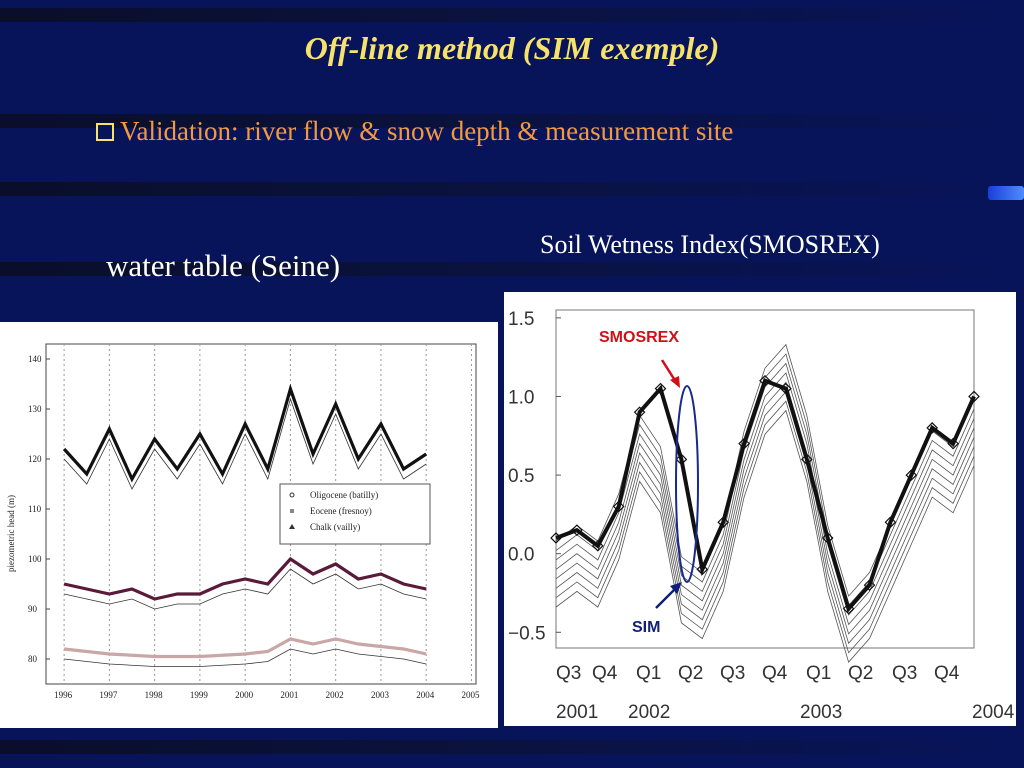 Image resolution: width=1024 pixels, height=768 pixels. What do you see at coordinates (292, 495) in the screenshot?
I see `legend-marker-circle` at bounding box center [292, 495].